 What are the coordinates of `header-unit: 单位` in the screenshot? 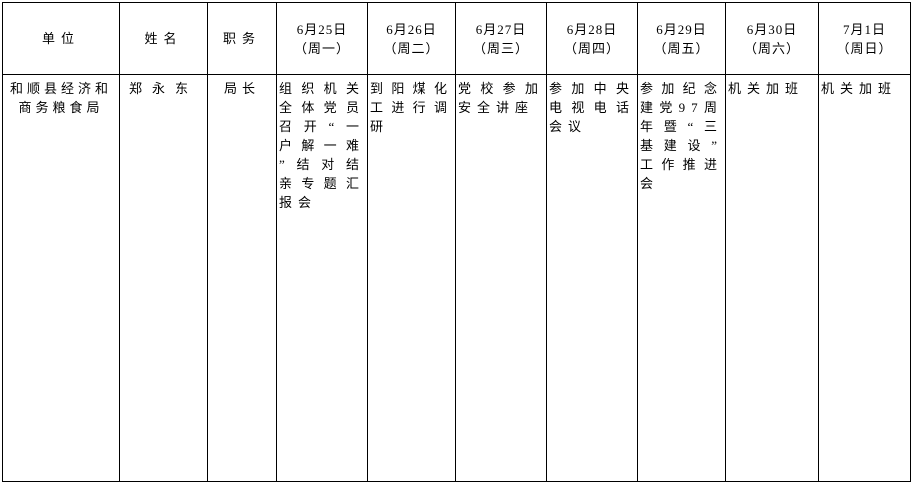 It's located at (61, 38).